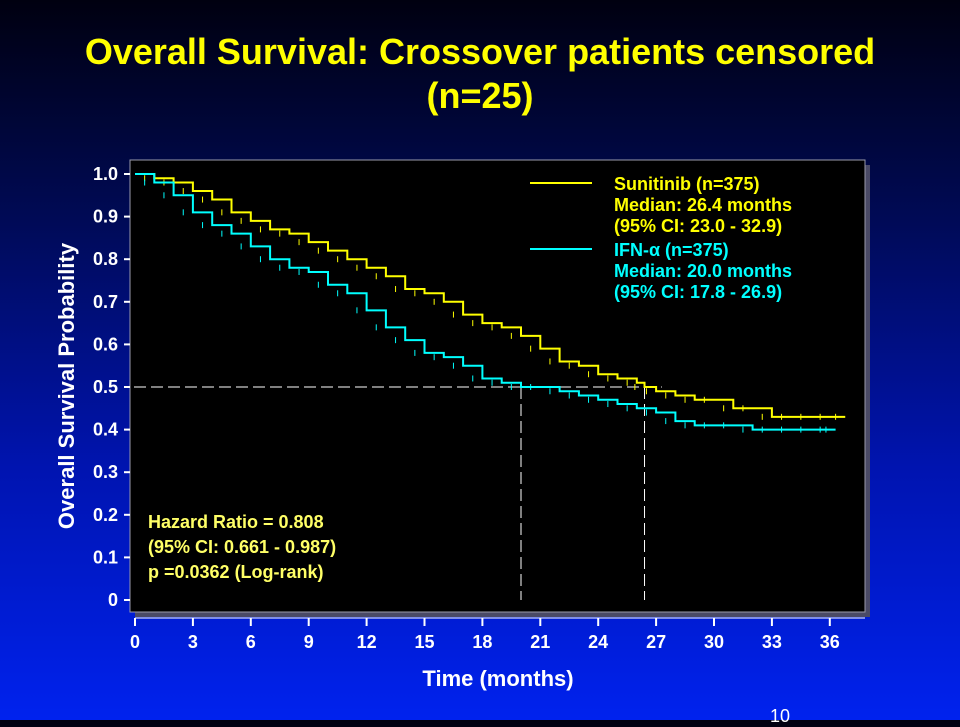 This screenshot has height=727, width=960. What do you see at coordinates (367, 642) in the screenshot?
I see `x-tick-label: 12` at bounding box center [367, 642].